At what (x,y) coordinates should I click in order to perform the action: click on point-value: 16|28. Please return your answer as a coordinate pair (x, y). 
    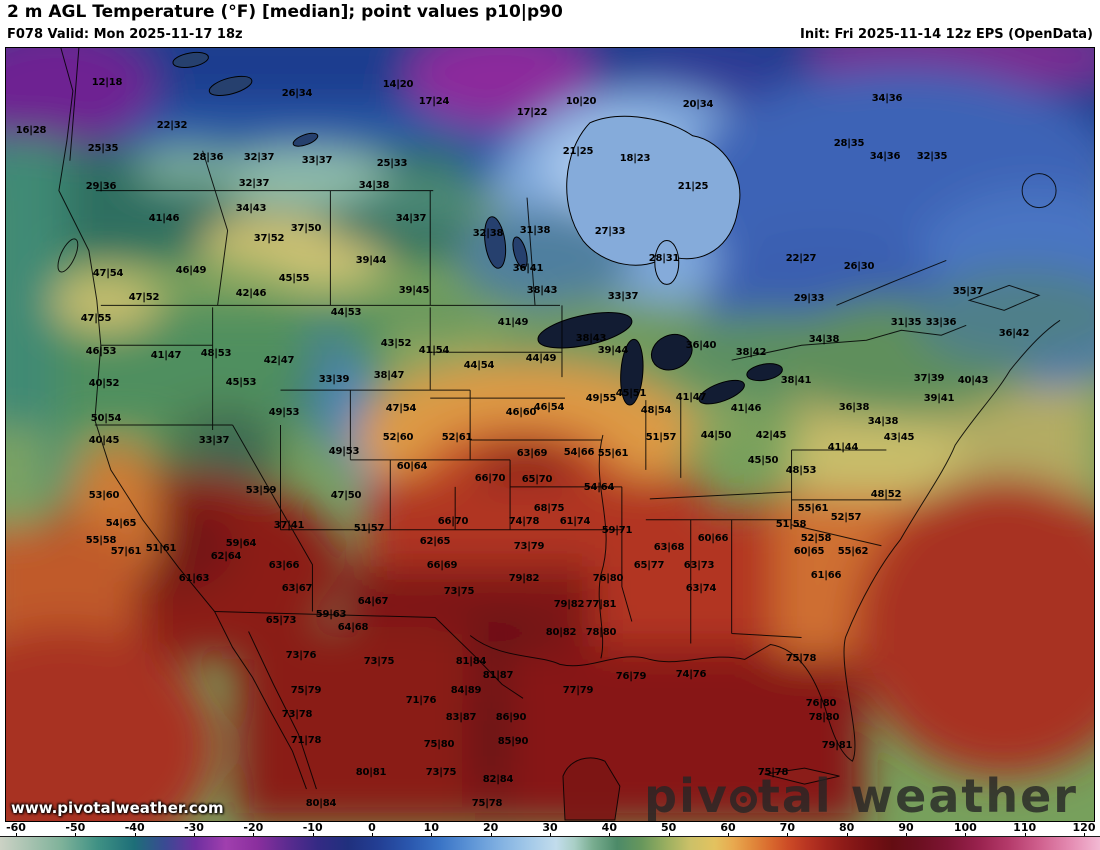
    Looking at the image, I should click on (31, 130).